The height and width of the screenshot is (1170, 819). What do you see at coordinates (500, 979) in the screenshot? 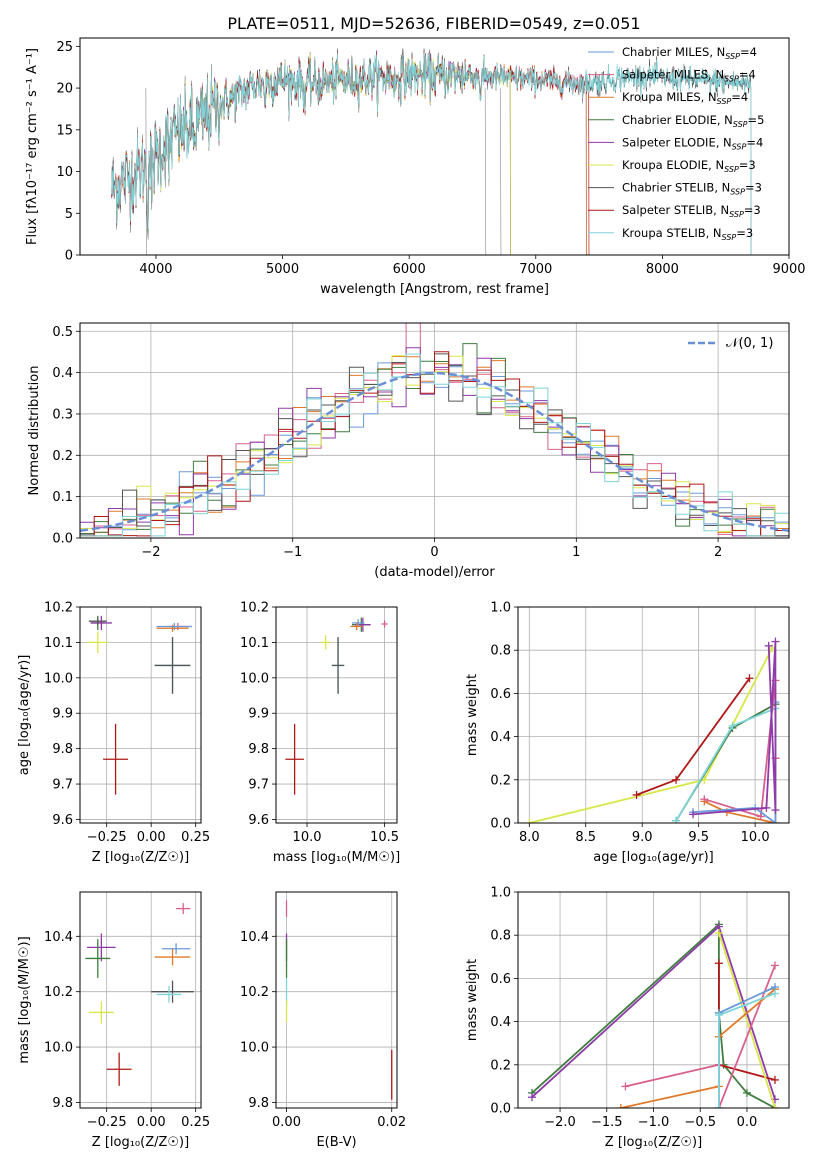
I see `y-tick-label: 0.6` at bounding box center [500, 979].